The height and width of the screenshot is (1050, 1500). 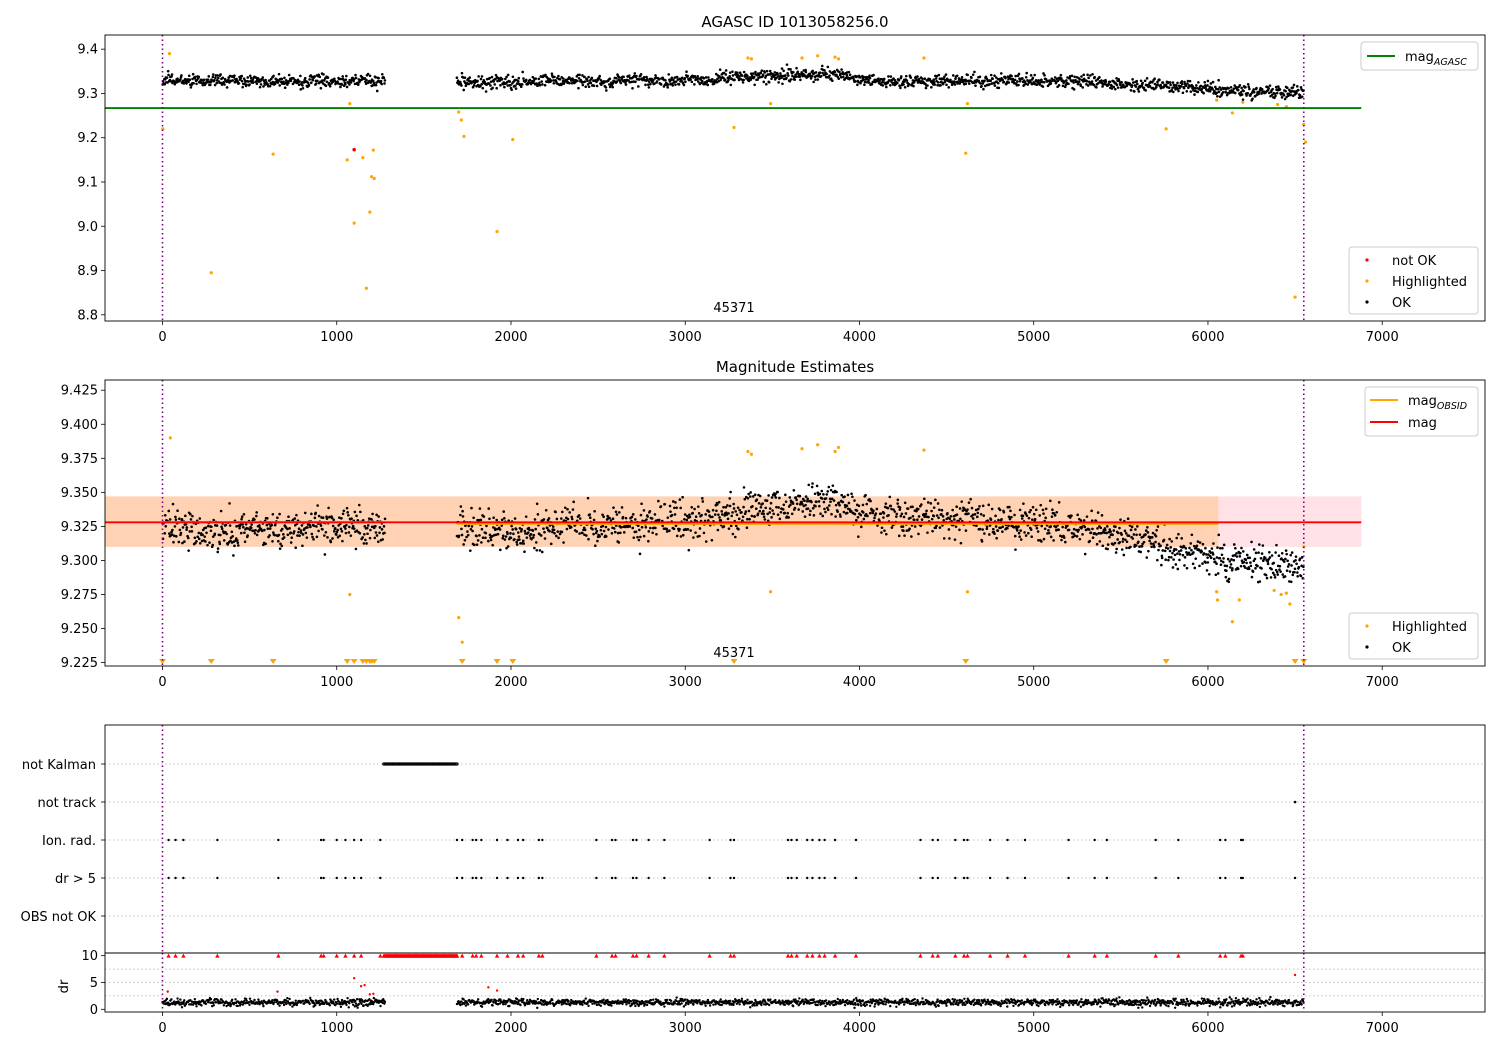 I want to click on x-tick-label: 7000, so click(x=1382, y=682).